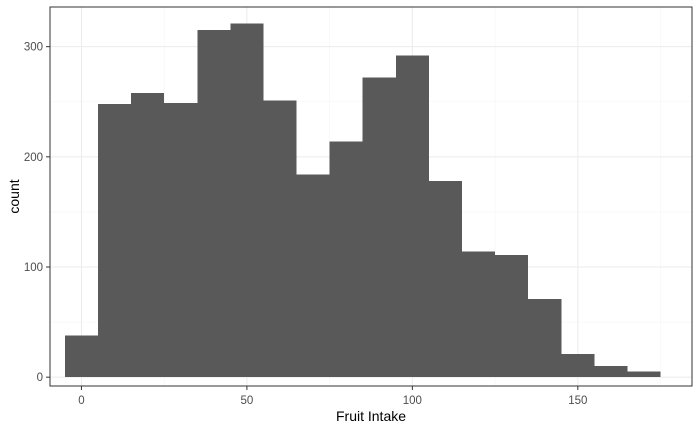  Describe the element at coordinates (247, 401) in the screenshot. I see `x-tick-label: 50` at that location.